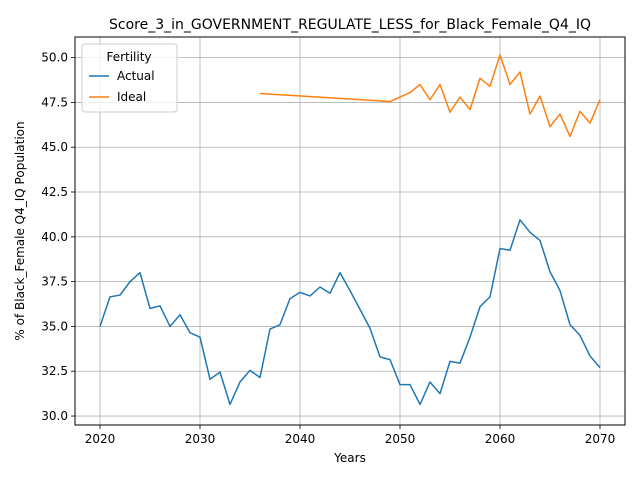 The image size is (640, 480). I want to click on x-tick-label: 2050, so click(400, 439).